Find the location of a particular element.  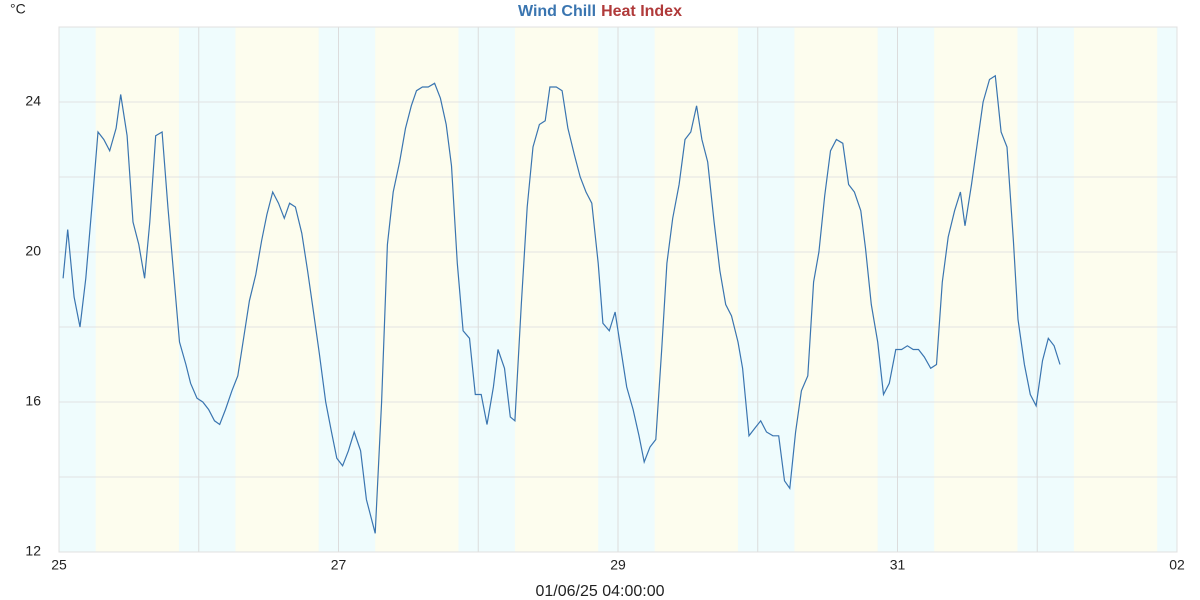

y-tick-label: 20 is located at coordinates (33, 251).